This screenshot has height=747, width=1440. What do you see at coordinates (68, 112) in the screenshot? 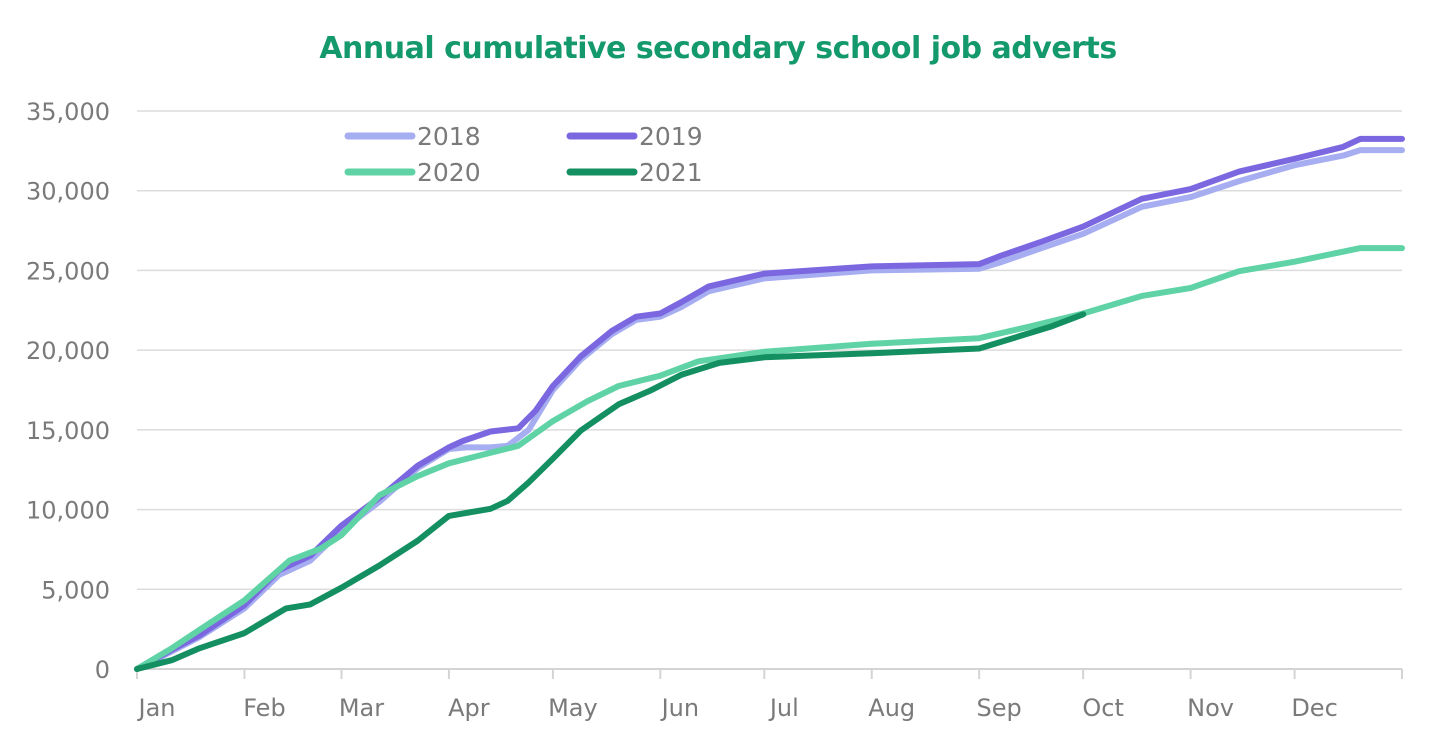
I see `y-tick-label: 35,000` at bounding box center [68, 112].